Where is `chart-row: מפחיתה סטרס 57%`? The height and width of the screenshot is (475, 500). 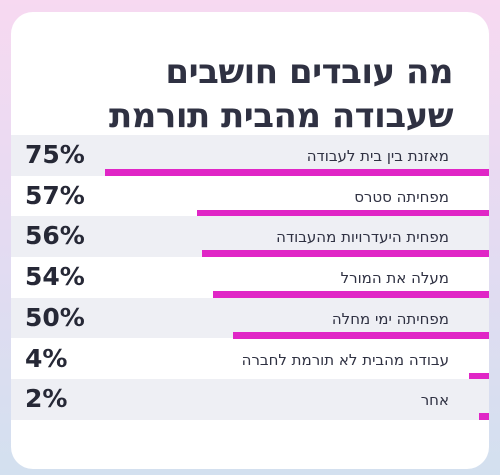 chart-row: מפחיתה סטרס 57% is located at coordinates (250, 196).